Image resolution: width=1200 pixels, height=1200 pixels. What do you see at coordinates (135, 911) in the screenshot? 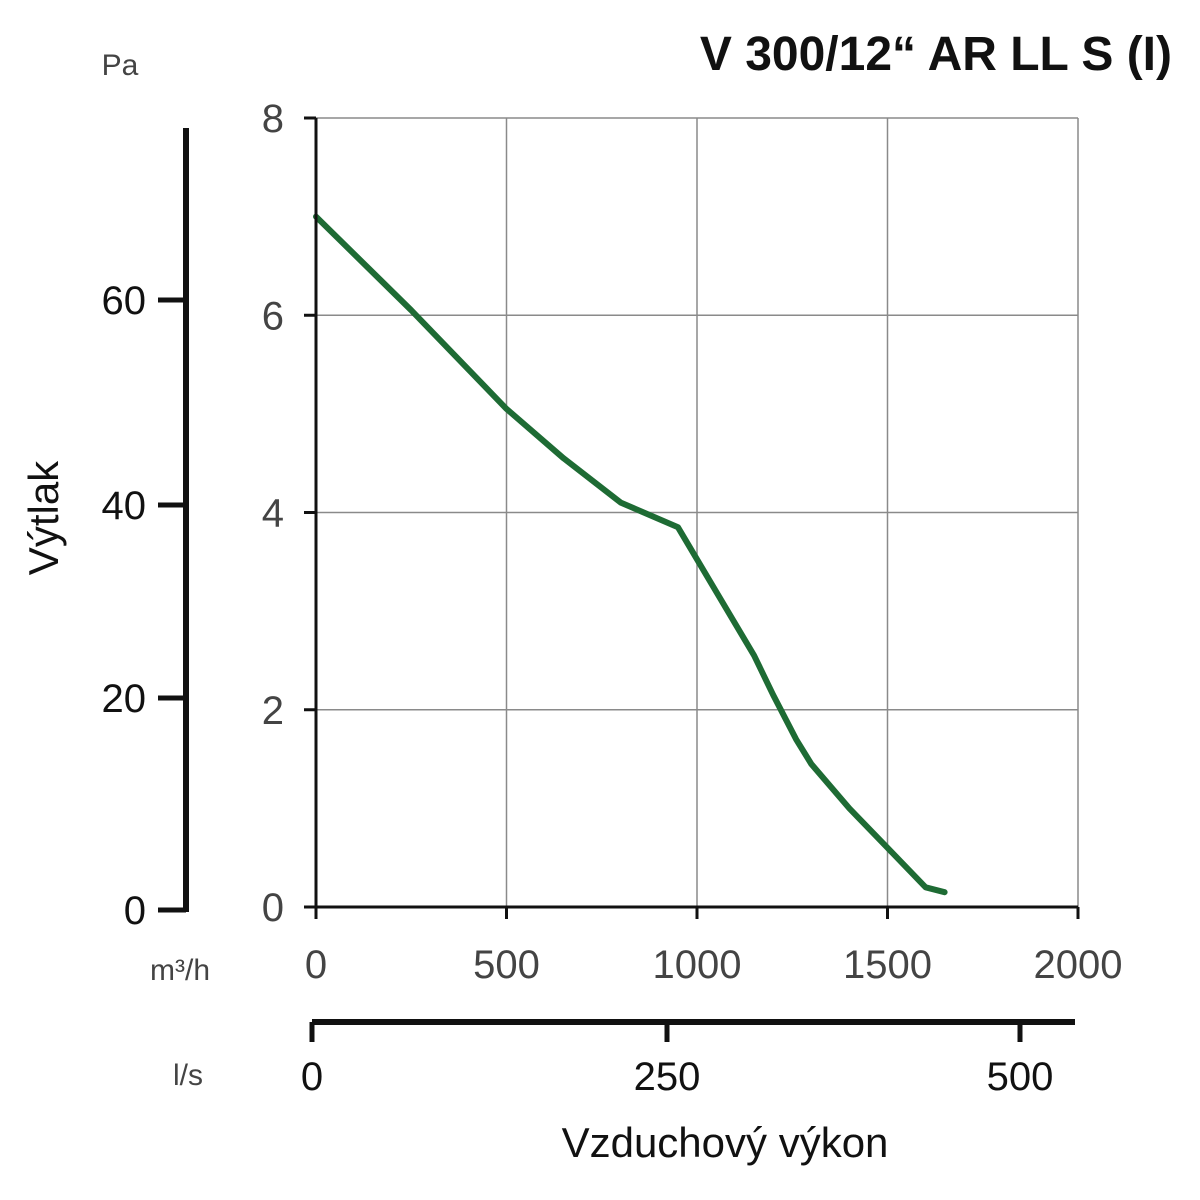
I see `y2-tick-label: 0` at bounding box center [135, 911].